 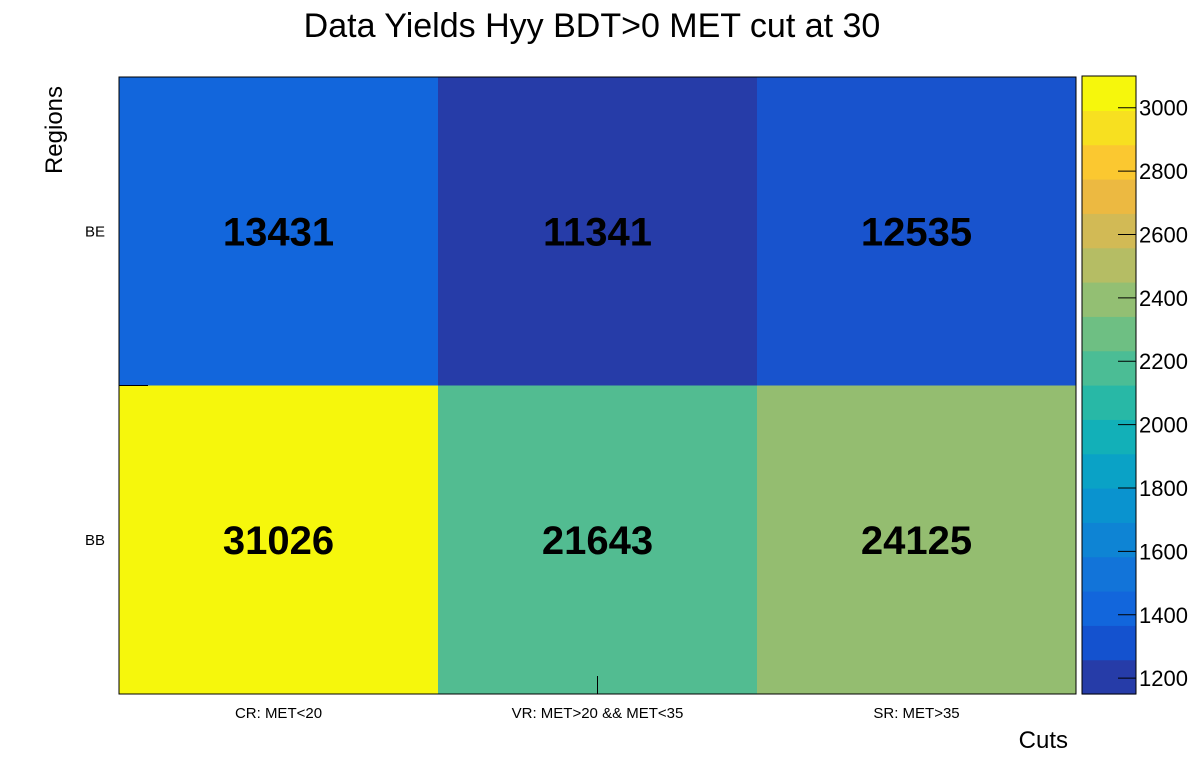 I want to click on palette-tick-label: 1200, so click(x=1163, y=678).